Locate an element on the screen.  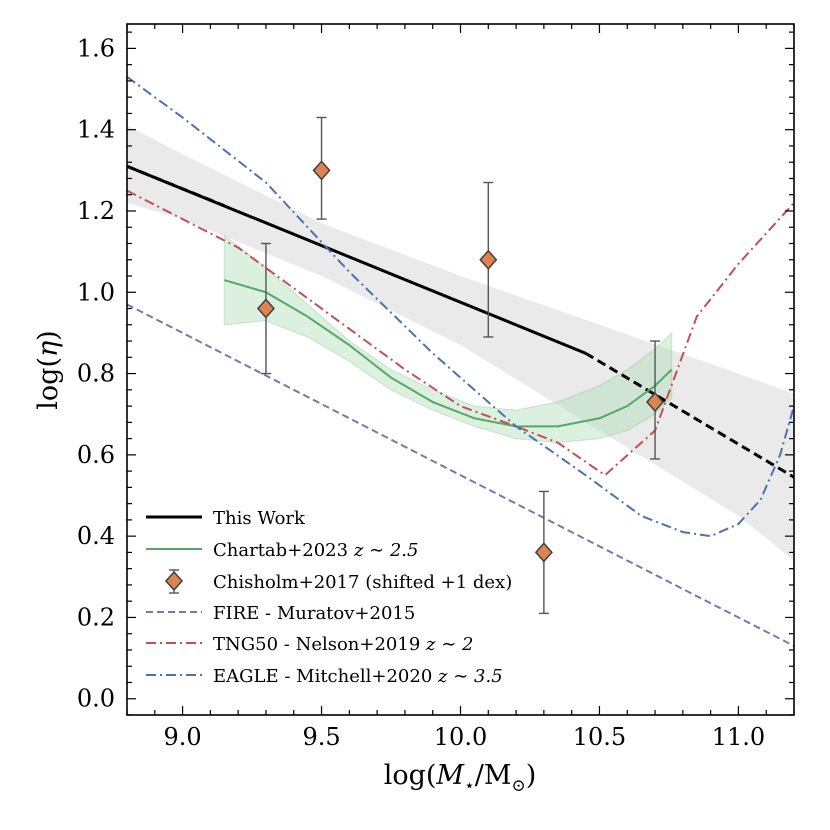
y-tick-label: 1.0 is located at coordinates (96, 292).